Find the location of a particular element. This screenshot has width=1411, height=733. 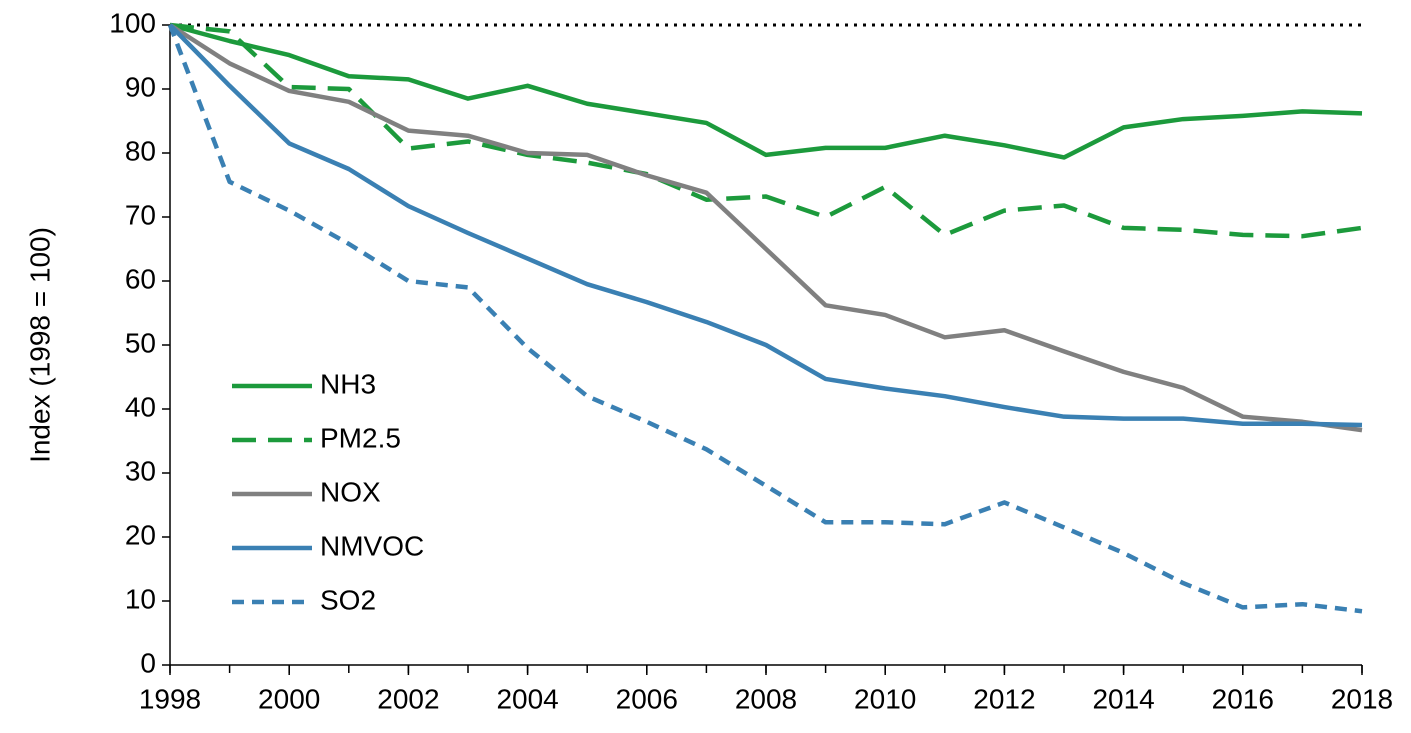

x-tick-label: 1998 is located at coordinates (170, 698).